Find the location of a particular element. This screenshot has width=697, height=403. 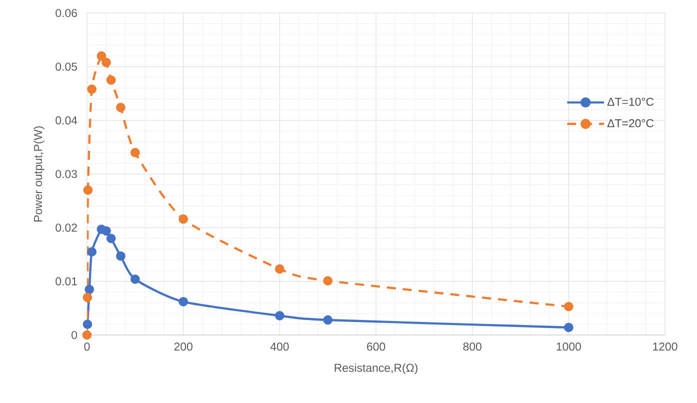

x-tick-label: 400 is located at coordinates (279, 346).